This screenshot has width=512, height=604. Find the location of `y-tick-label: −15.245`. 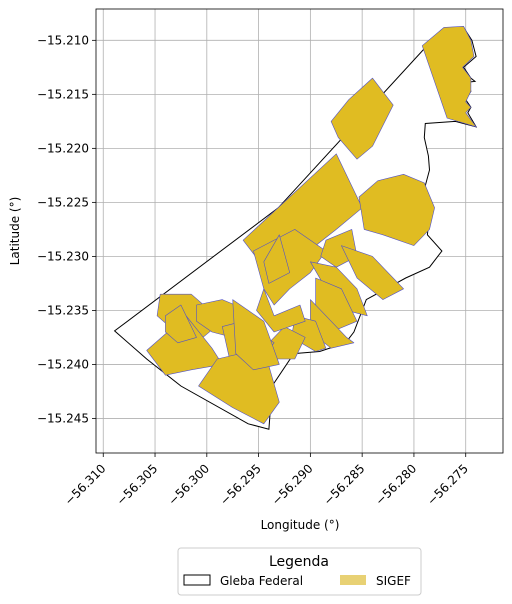

y-tick-label: −15.245 is located at coordinates (63, 418).